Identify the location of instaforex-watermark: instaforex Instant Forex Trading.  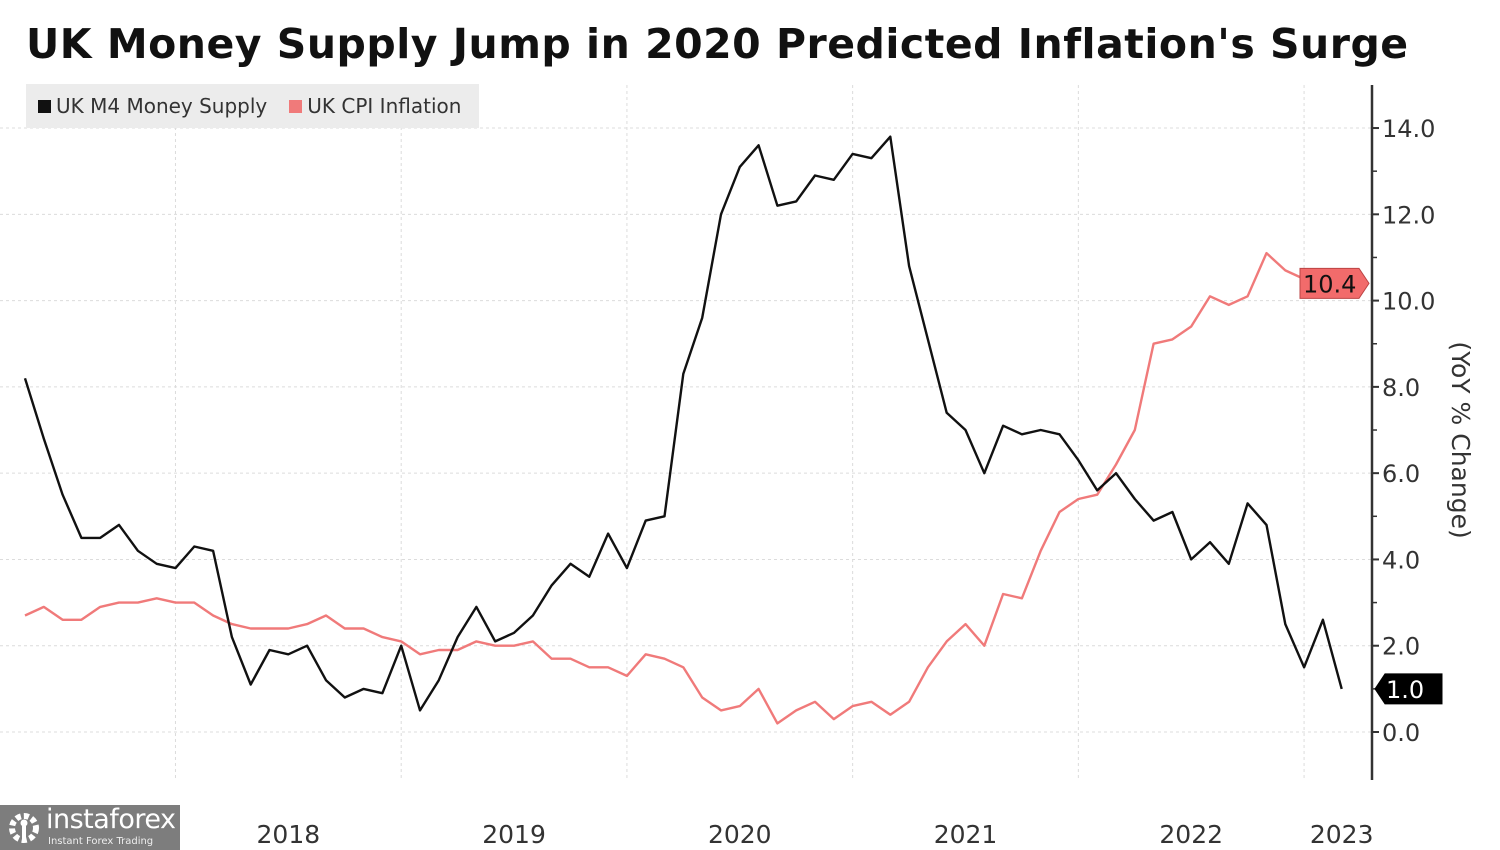
(90, 827).